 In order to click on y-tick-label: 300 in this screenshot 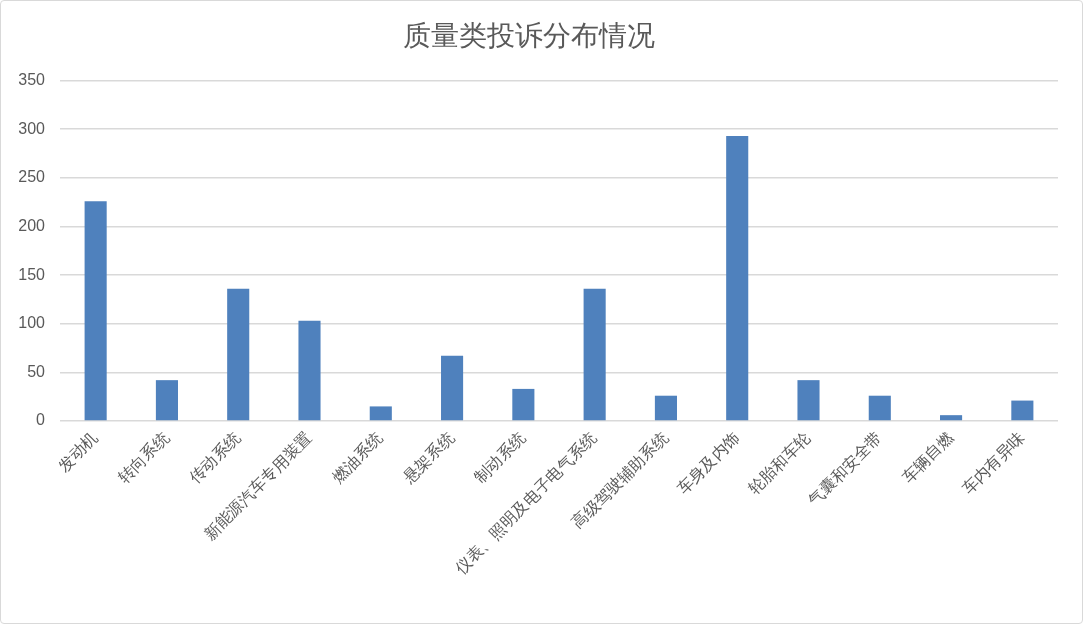, I will do `click(32, 128)`.